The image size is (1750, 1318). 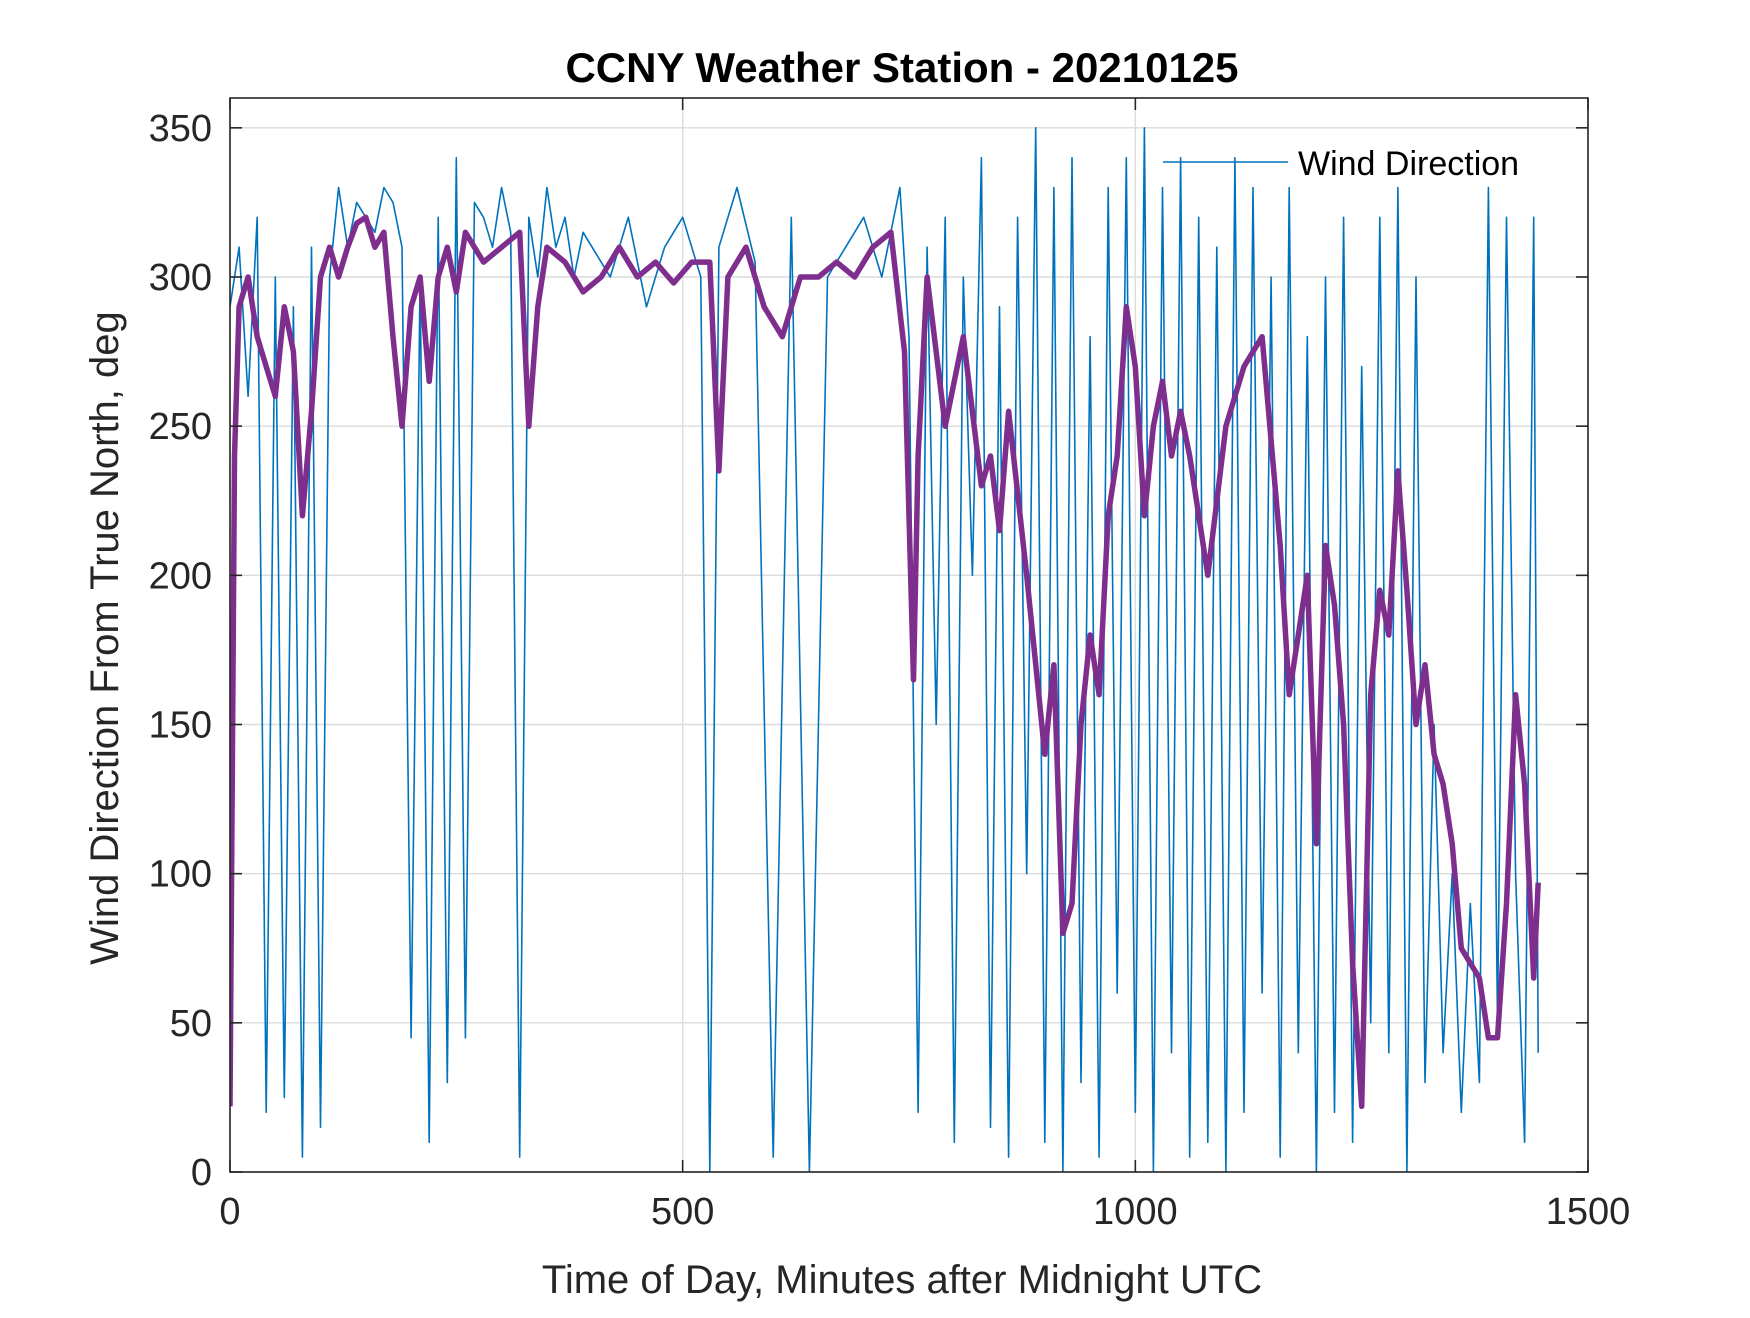 I want to click on x-tick-label: 1000, so click(x=1135, y=1212).